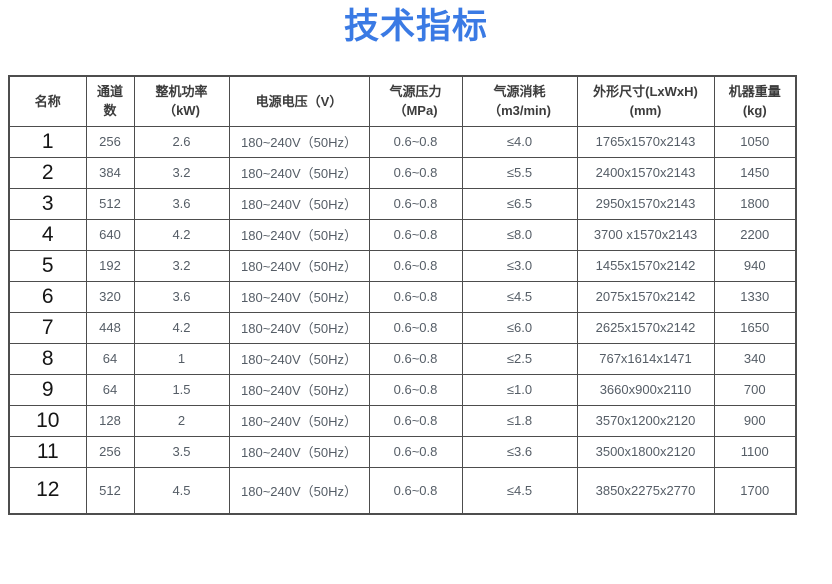 The image size is (832, 584). I want to click on cell-weight: 1800, so click(755, 203).